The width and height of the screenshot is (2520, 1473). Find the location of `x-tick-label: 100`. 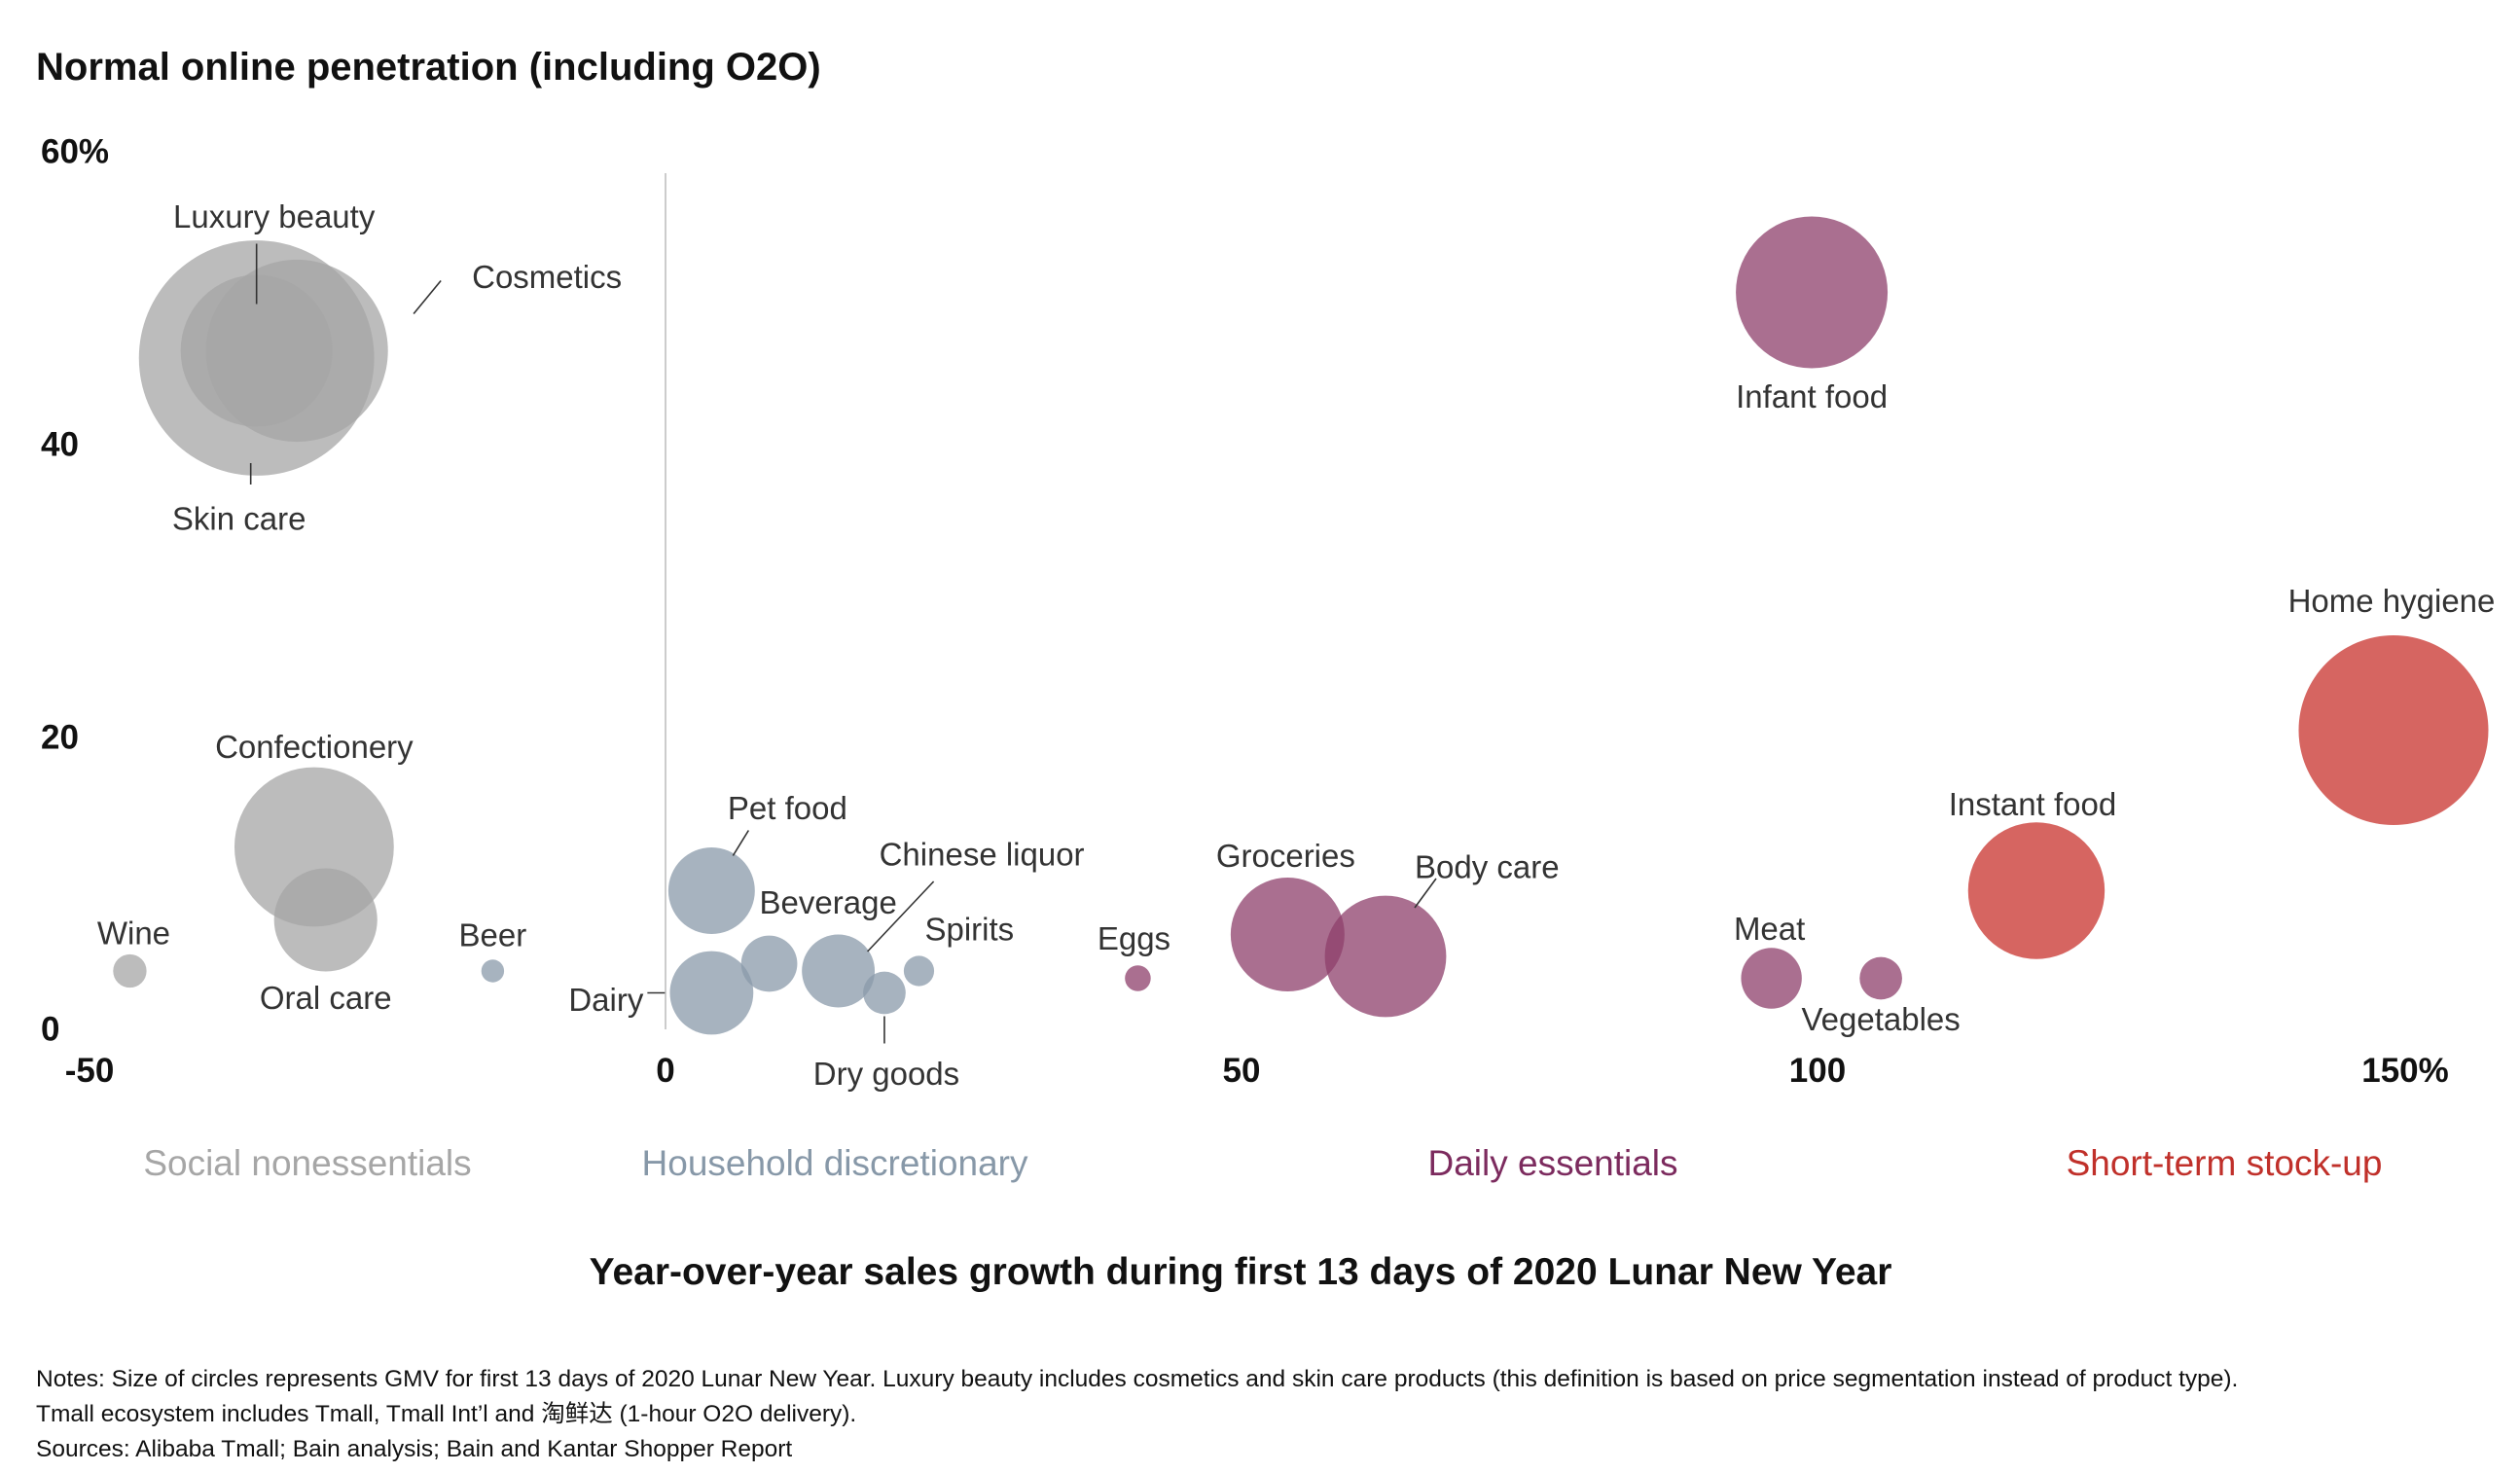

x-tick-label: 100 is located at coordinates (1817, 1071).